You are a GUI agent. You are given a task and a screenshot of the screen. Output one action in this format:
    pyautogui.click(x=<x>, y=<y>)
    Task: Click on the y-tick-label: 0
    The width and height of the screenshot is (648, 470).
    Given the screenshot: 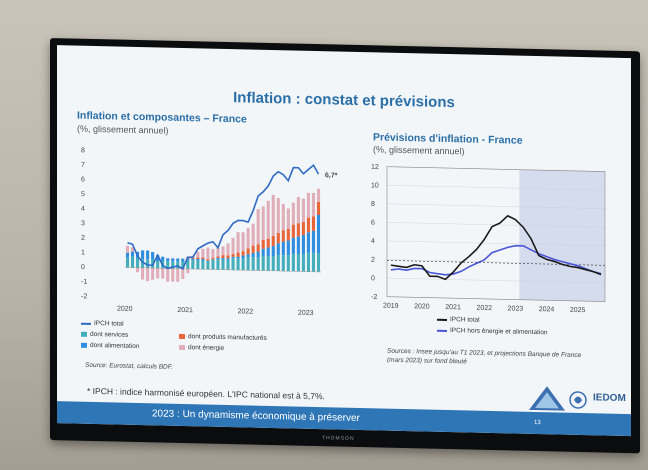 What is the action you would take?
    pyautogui.click(x=373, y=278)
    